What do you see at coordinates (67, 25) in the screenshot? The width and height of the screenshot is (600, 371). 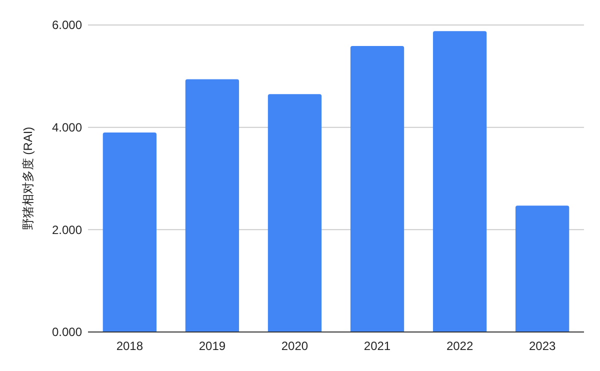 I see `y-tick-label: 6.000` at bounding box center [67, 25].